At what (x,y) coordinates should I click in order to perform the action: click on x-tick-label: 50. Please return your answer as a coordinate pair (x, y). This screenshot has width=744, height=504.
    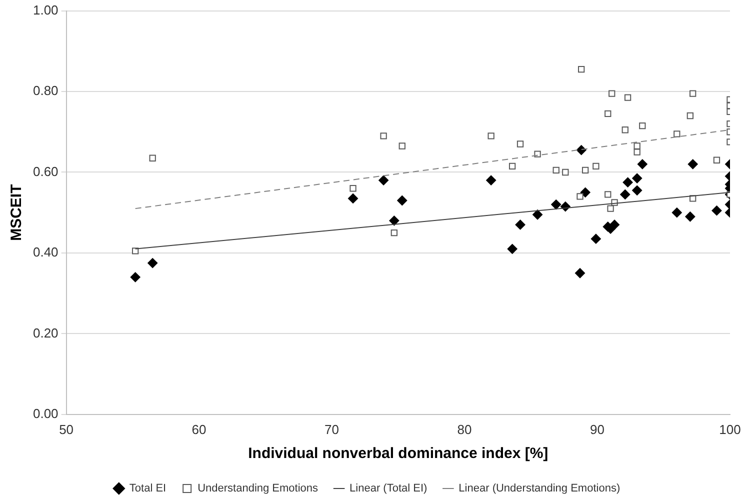
    Looking at the image, I should click on (66, 429).